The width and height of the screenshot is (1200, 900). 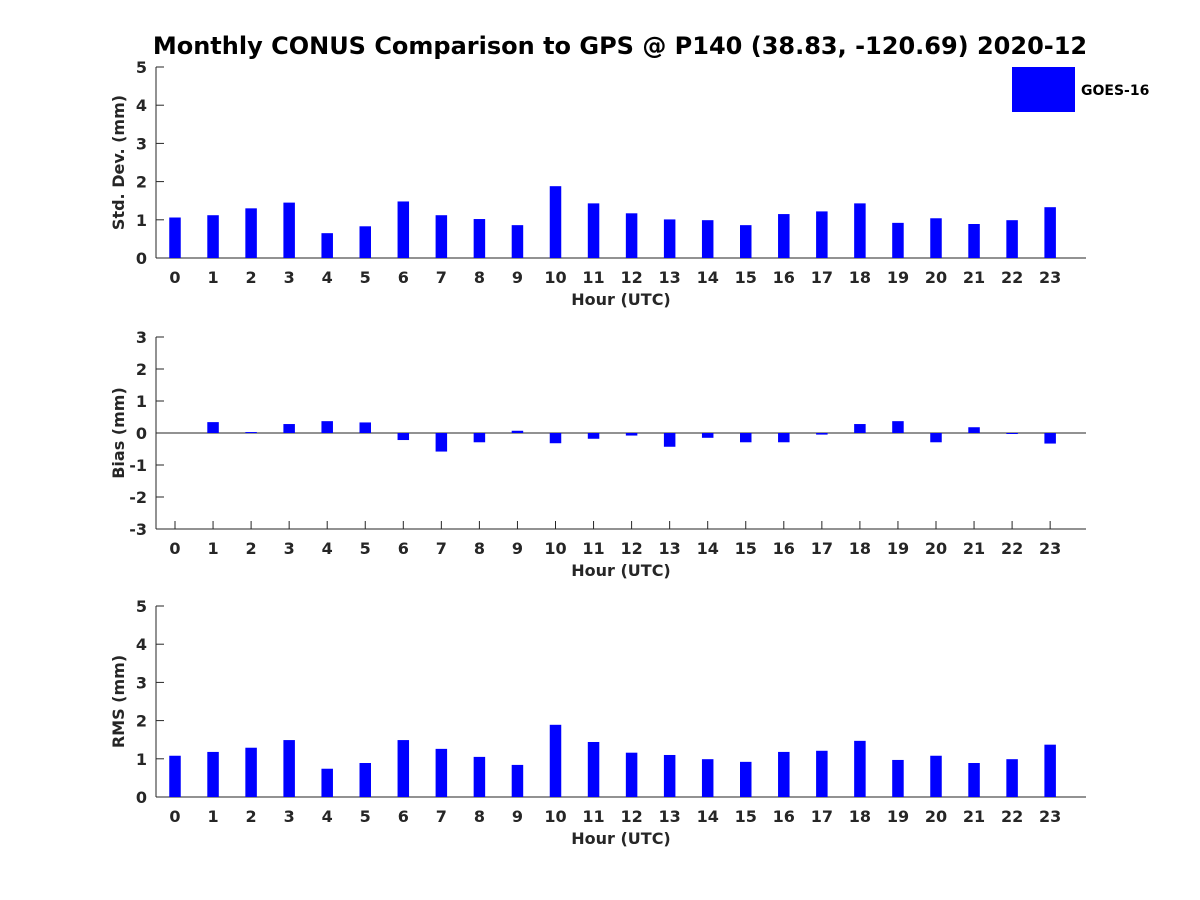 I want to click on x-tick-label: 18, so click(x=860, y=816).